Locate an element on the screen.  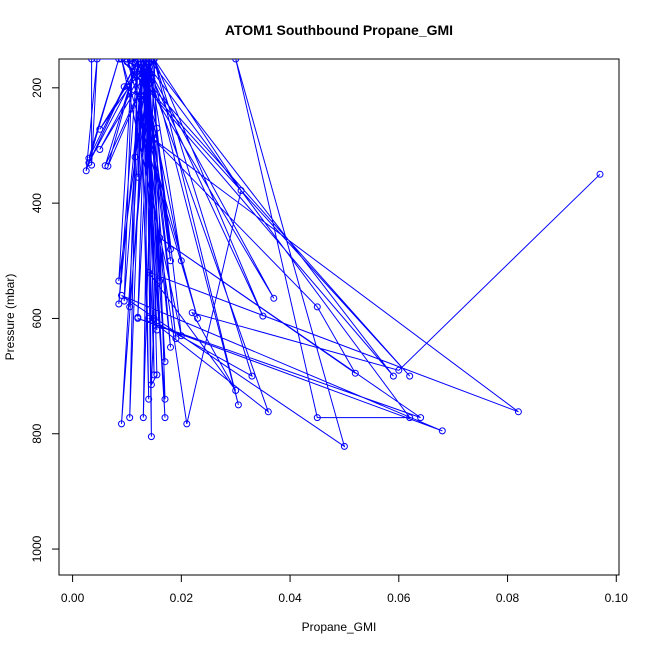
chart-title: ATOM1 Southbound Propane_GMI is located at coordinates (339, 30).